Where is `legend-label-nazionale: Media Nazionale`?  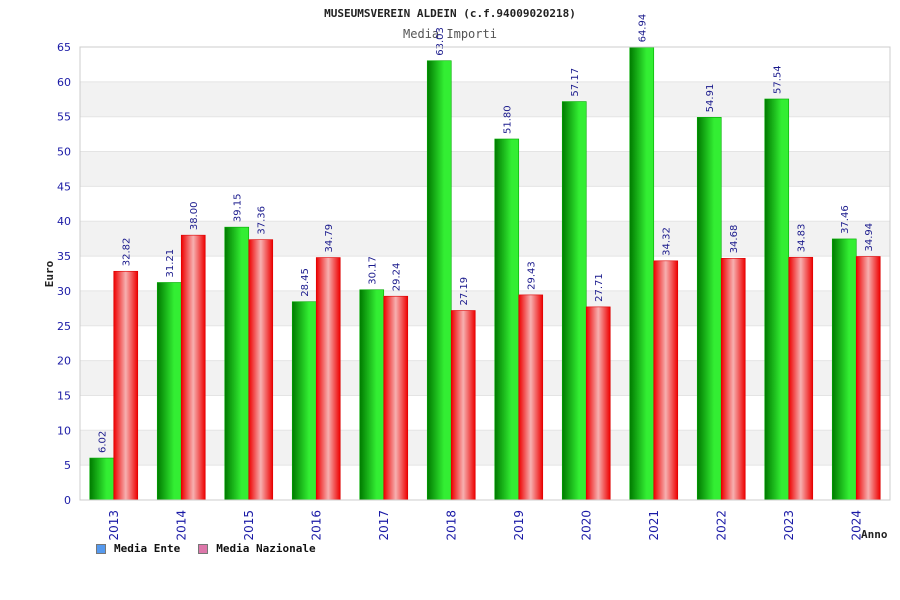
legend-label-nazionale: Media Nazionale is located at coordinates (266, 548).